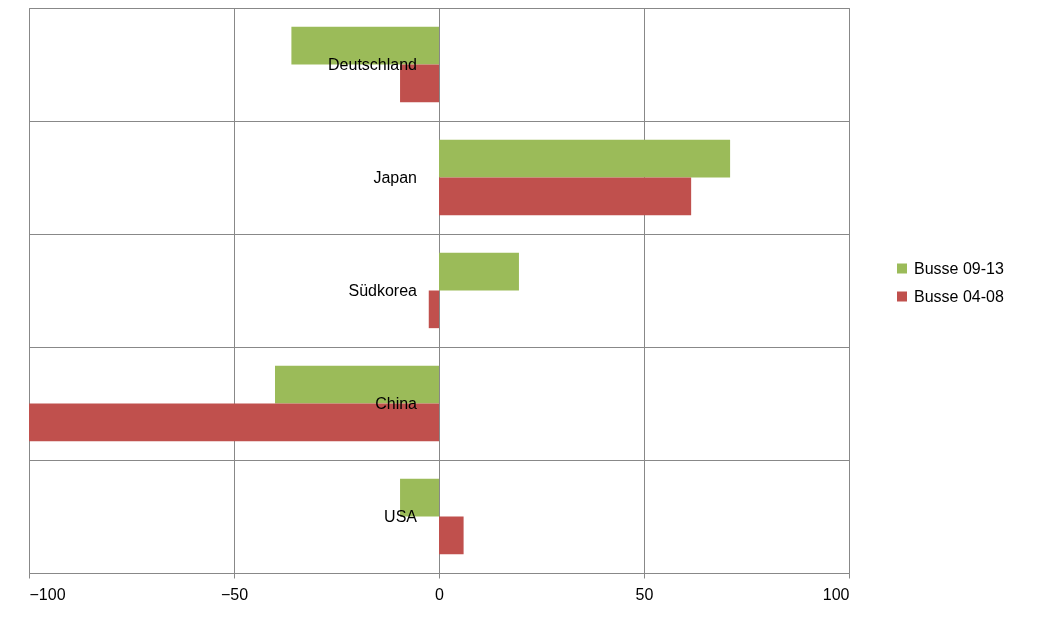 The height and width of the screenshot is (621, 1051). Describe the element at coordinates (401, 516) in the screenshot. I see `y-tick-label: USA` at that location.